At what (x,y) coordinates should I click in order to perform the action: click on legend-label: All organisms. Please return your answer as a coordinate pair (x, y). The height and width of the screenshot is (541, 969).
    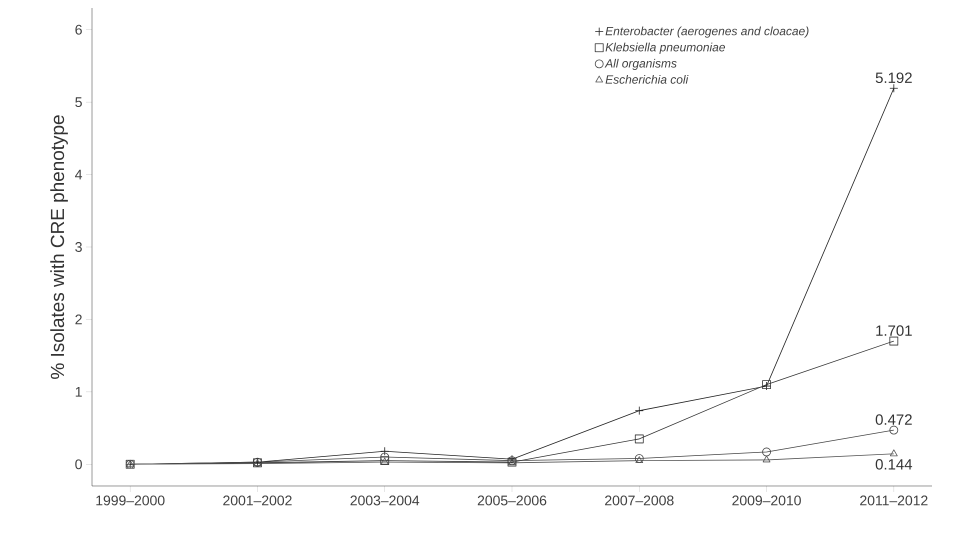
    Looking at the image, I should click on (640, 64).